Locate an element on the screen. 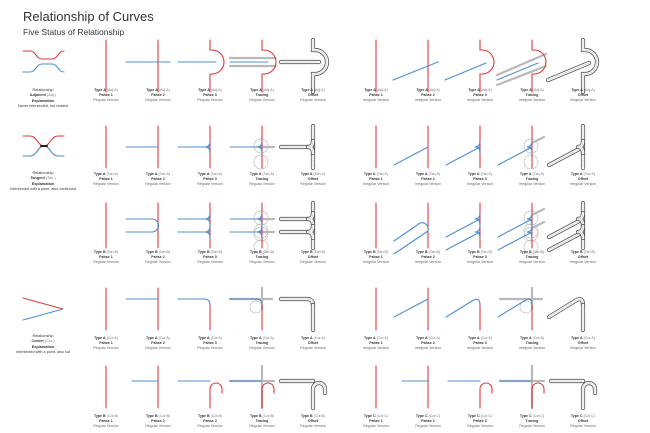  variant-label: Type A (Adj.A) Pahse 3 Irregular Version is located at coordinates (480, 96).